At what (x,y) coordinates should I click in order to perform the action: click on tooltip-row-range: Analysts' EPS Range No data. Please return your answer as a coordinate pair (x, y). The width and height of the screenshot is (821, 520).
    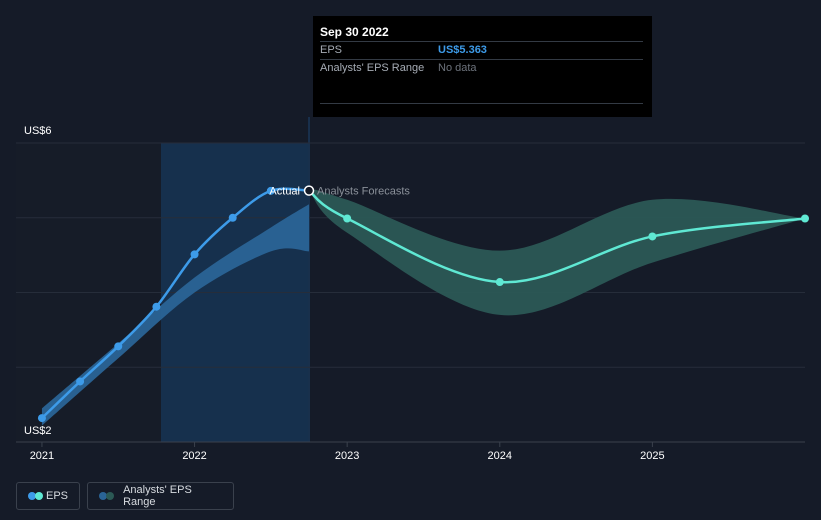
    Looking at the image, I should click on (481, 68).